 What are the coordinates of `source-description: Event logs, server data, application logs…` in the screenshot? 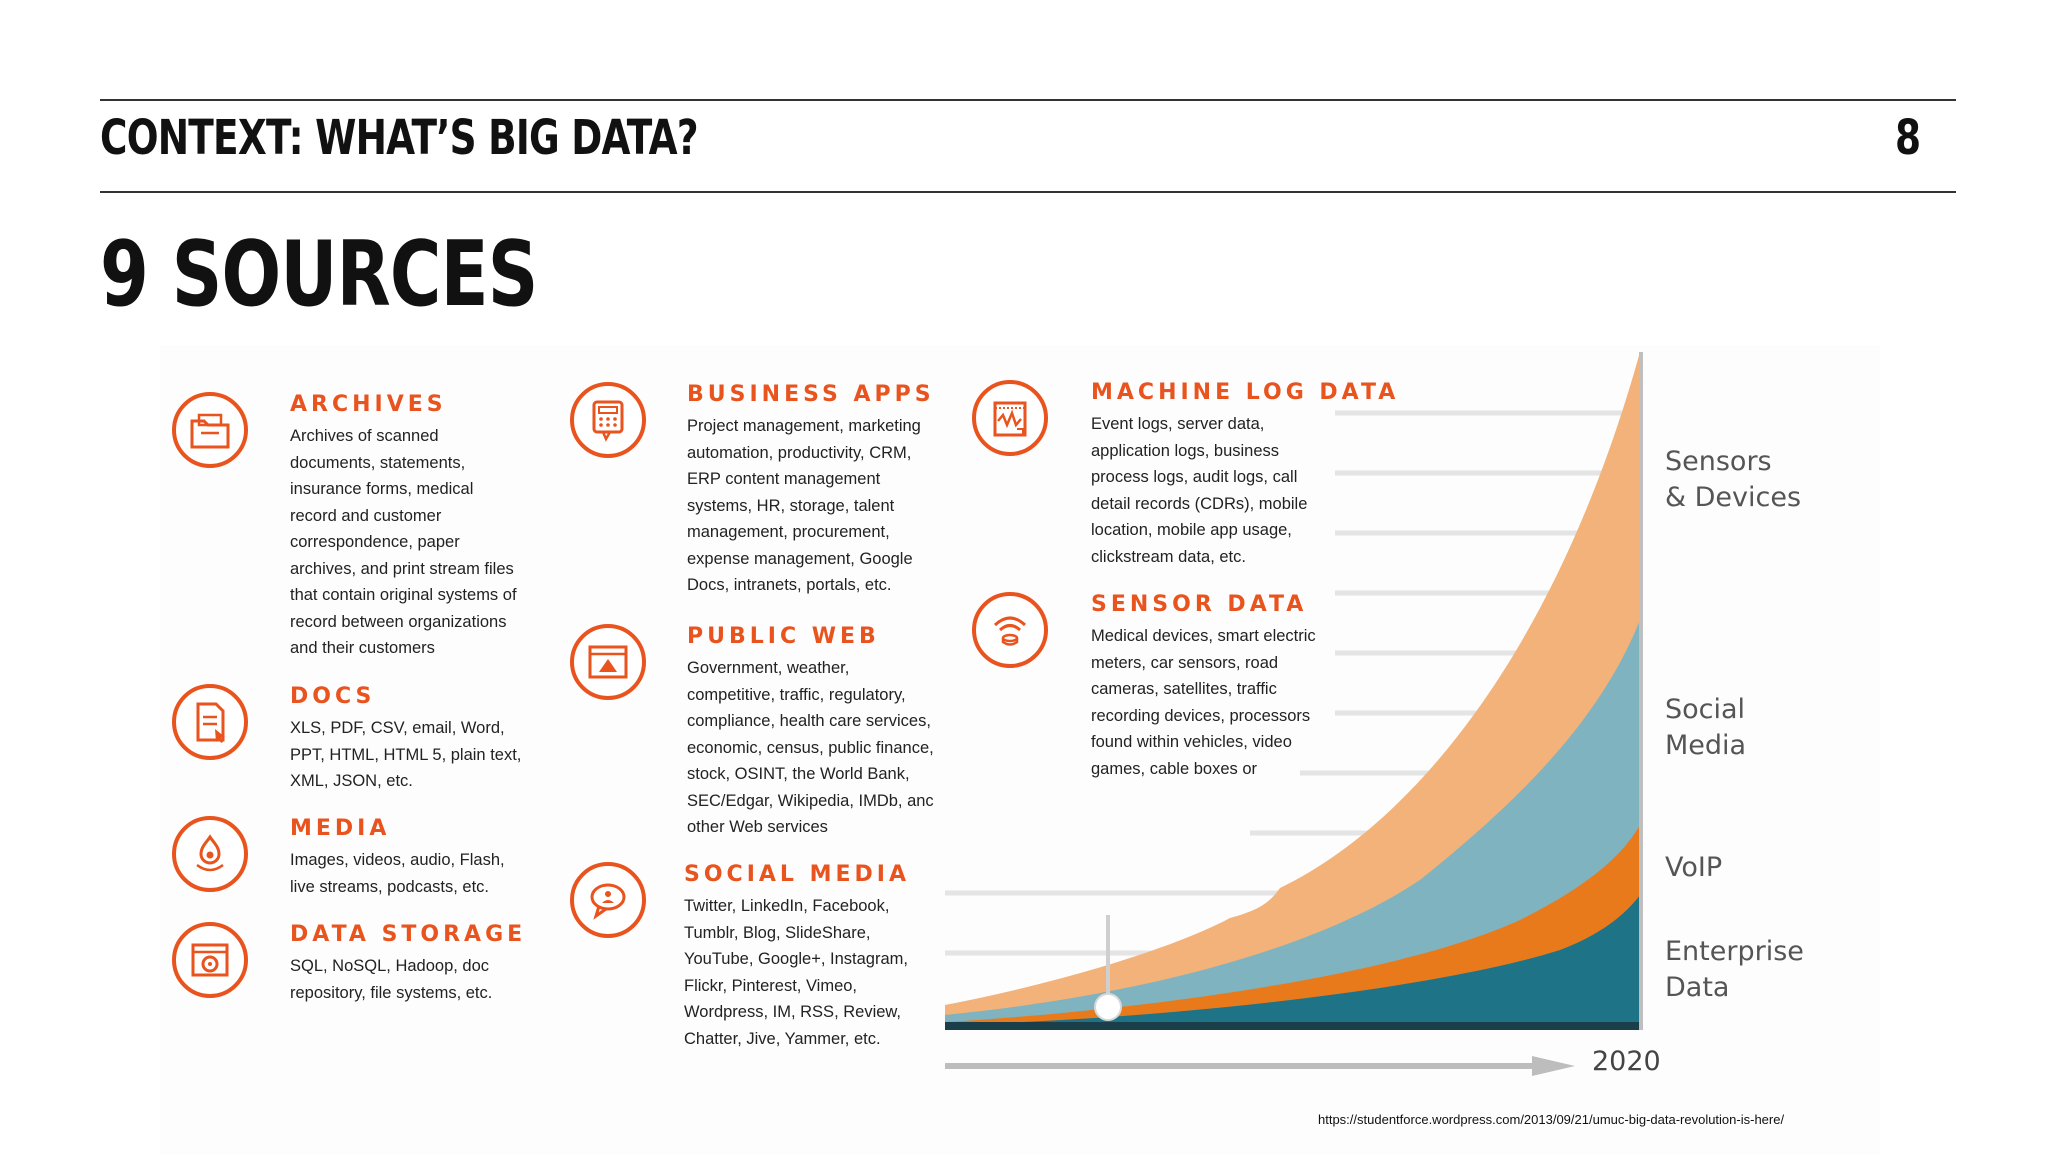 It's located at (1199, 490).